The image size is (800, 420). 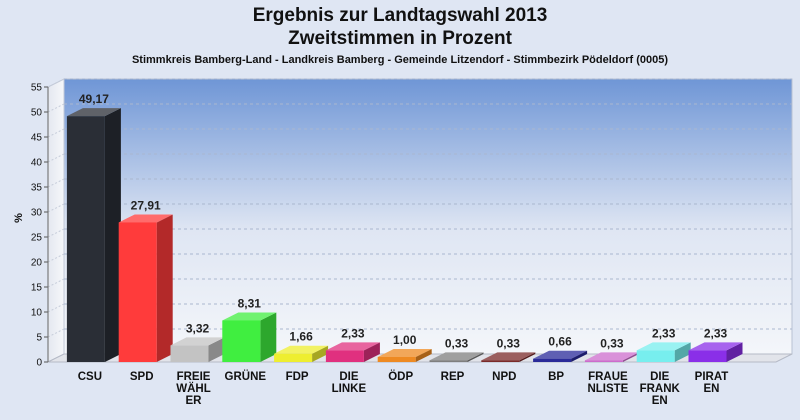 What do you see at coordinates (142, 377) in the screenshot?
I see `x-tick-label: SPD` at bounding box center [142, 377].